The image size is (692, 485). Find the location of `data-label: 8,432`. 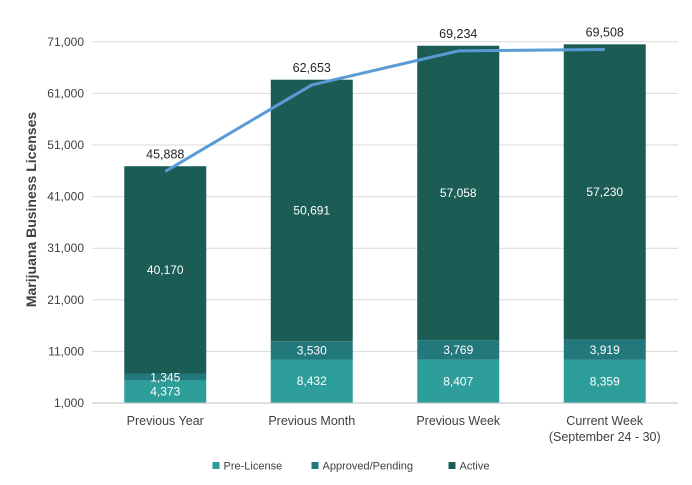

data-label: 8,432 is located at coordinates (312, 381).